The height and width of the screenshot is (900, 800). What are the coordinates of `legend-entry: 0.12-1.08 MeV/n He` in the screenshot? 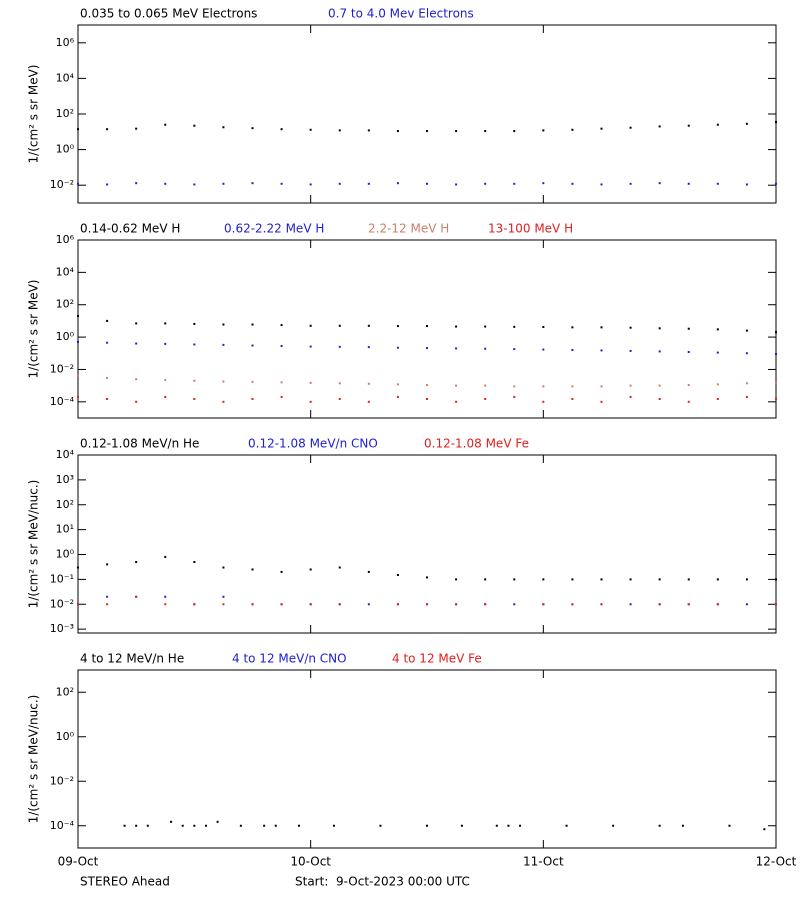 It's located at (139, 444).